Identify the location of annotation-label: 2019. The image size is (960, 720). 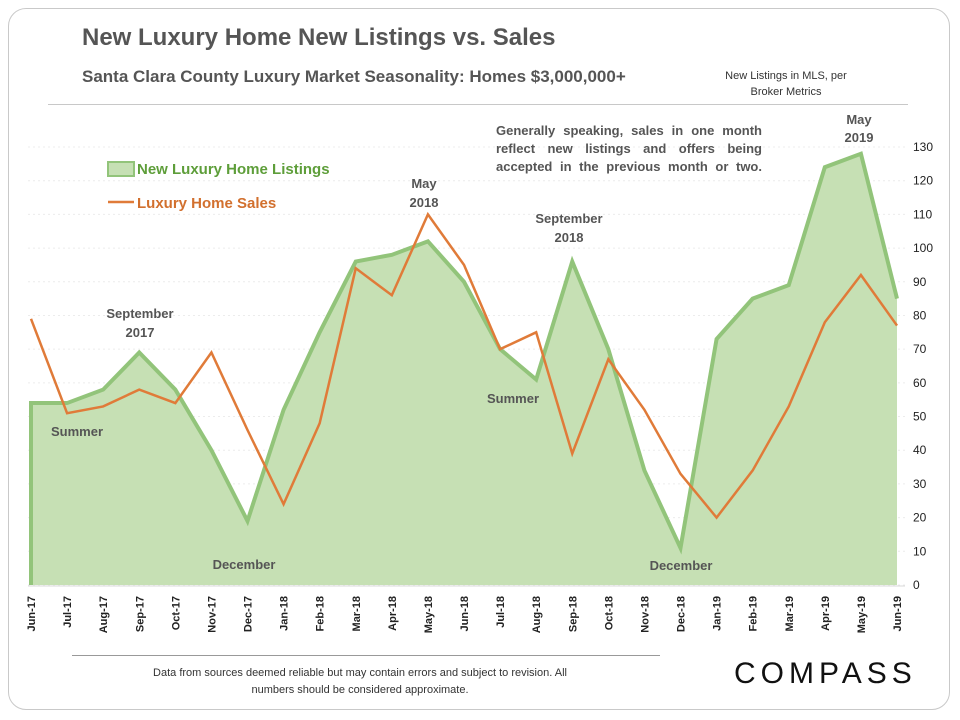
(859, 137).